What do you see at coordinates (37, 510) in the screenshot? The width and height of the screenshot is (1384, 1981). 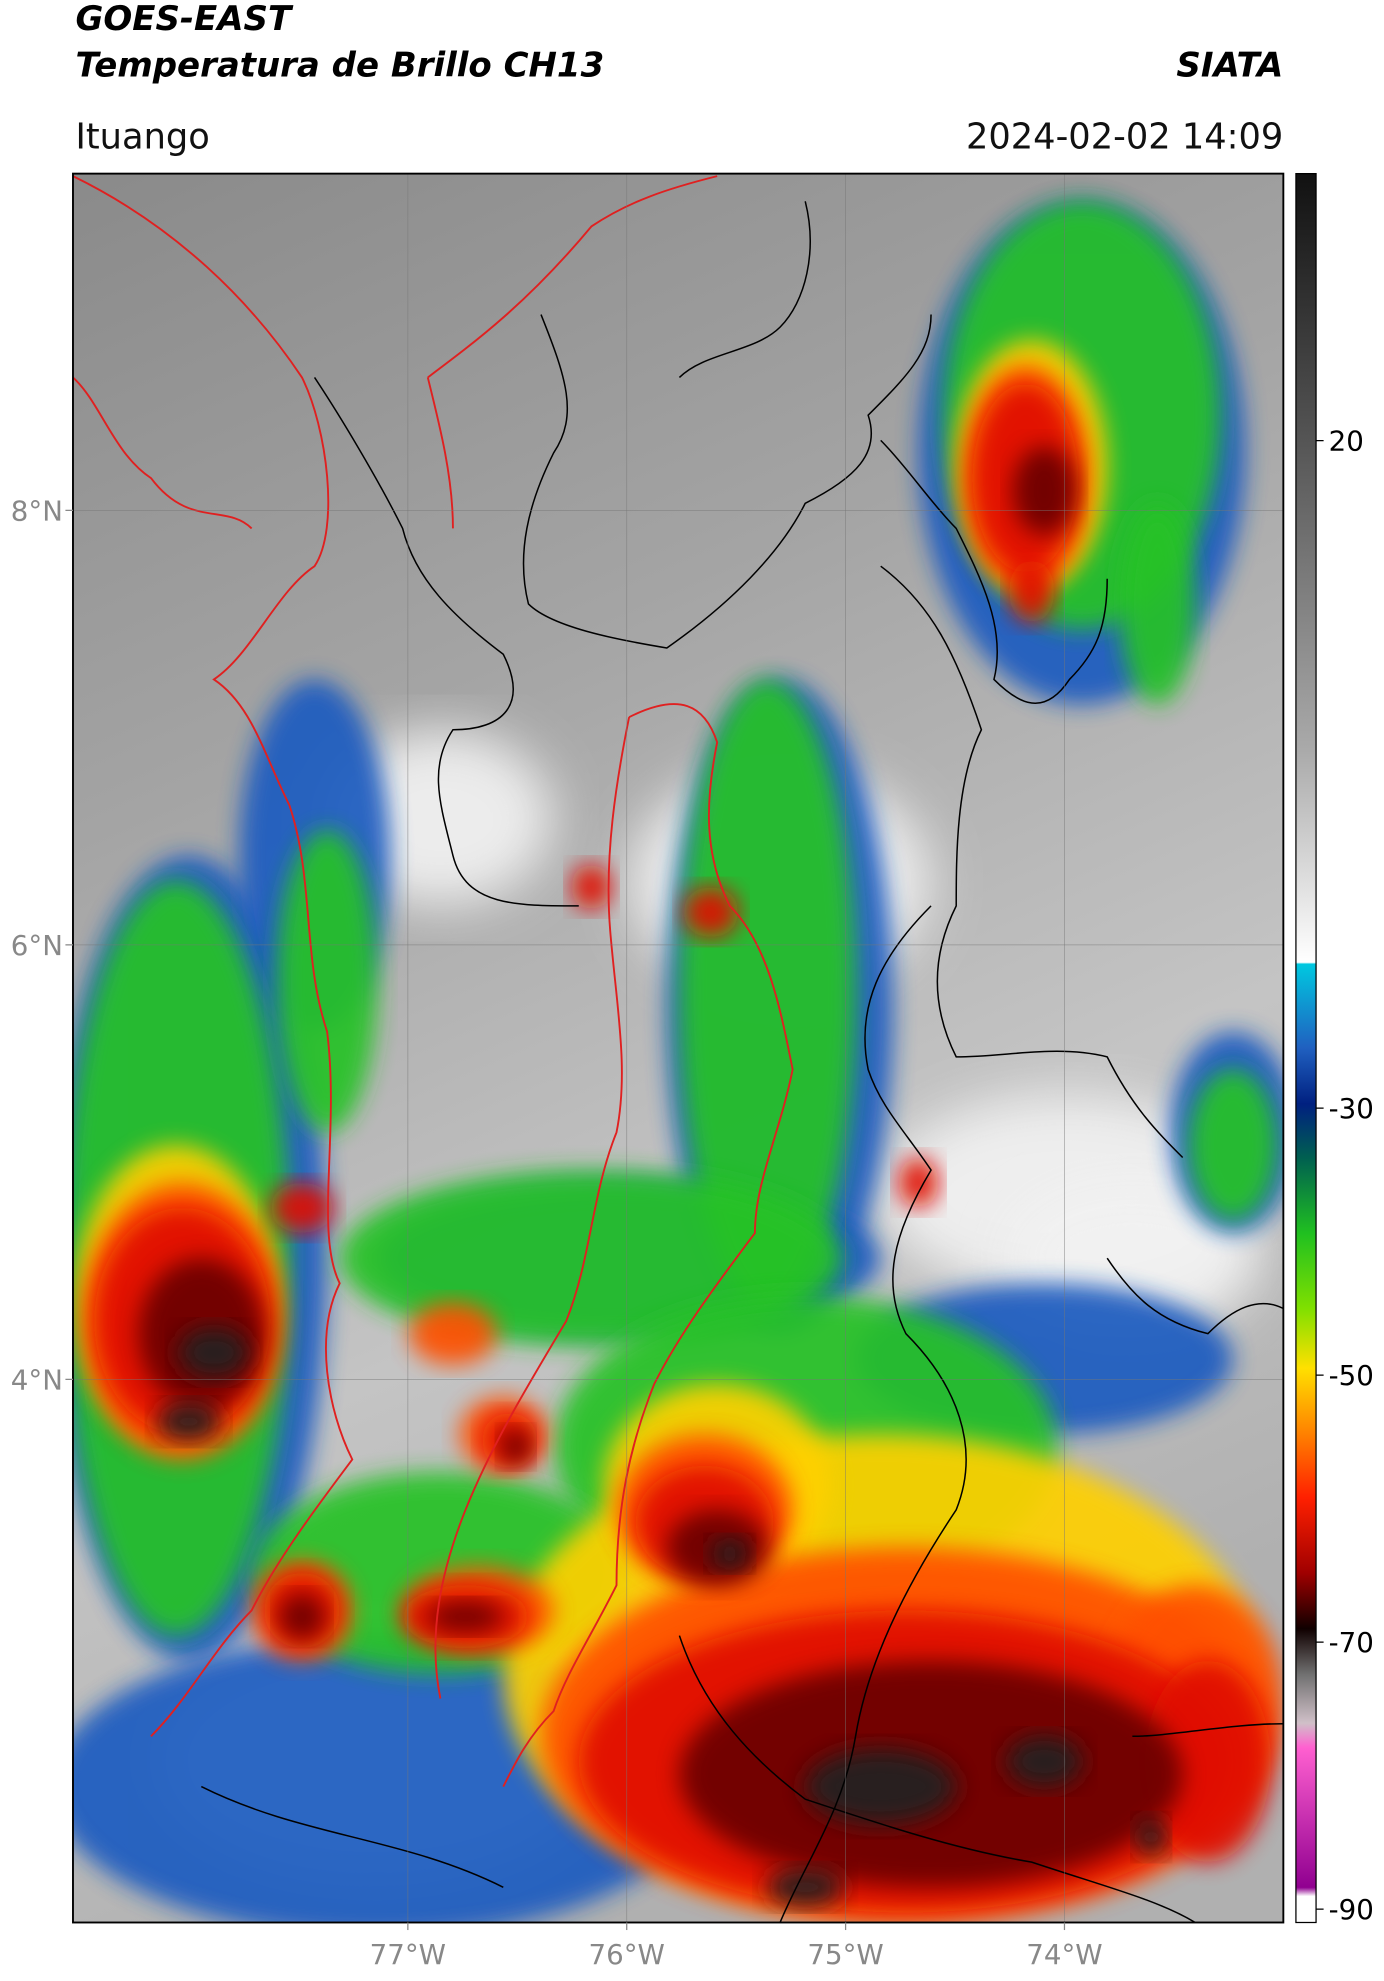 I see `lat-tick-label: 8°N` at bounding box center [37, 510].